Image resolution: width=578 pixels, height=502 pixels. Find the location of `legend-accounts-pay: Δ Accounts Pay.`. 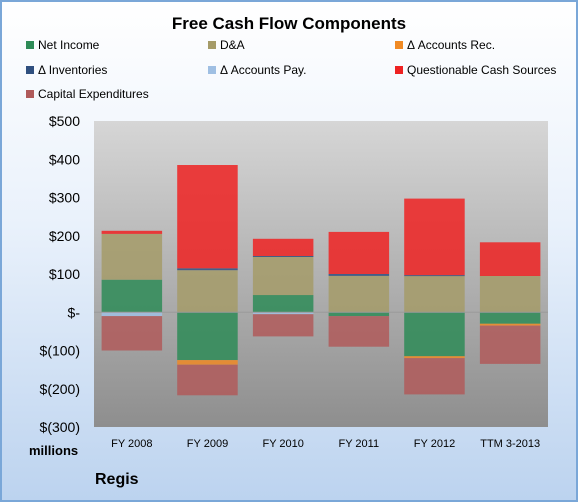

legend-accounts-pay: Δ Accounts Pay. is located at coordinates (257, 70).